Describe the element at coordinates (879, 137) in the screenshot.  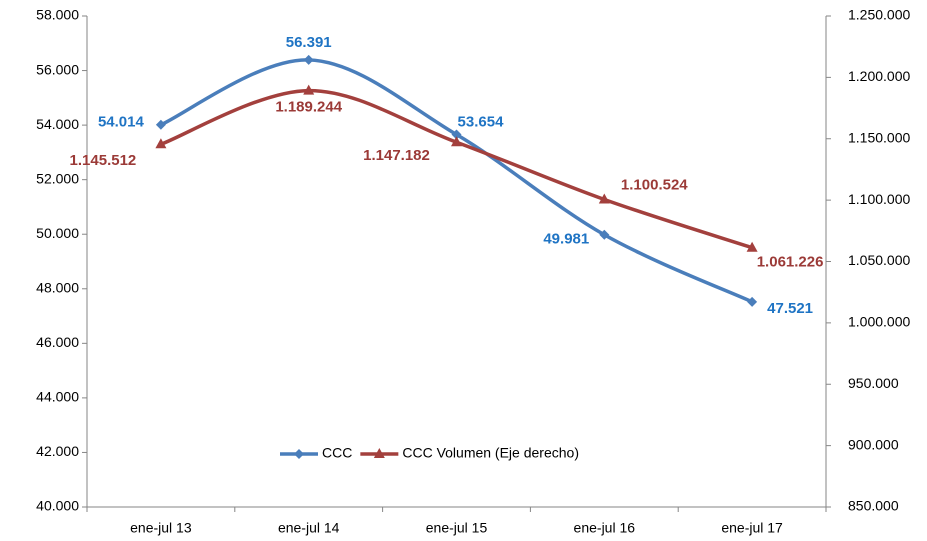
I see `y2-tick-label: 1.150.000` at that location.